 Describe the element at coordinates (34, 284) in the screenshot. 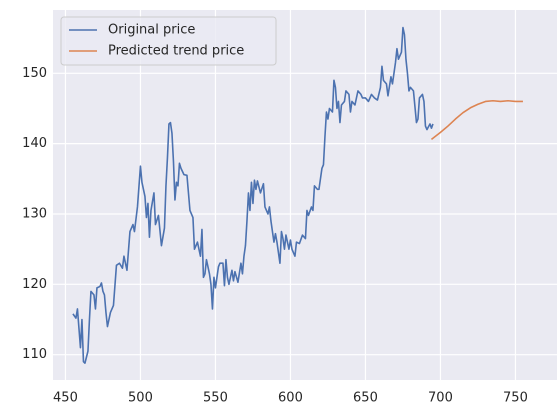

I see `y-tick-label: 120` at that location.